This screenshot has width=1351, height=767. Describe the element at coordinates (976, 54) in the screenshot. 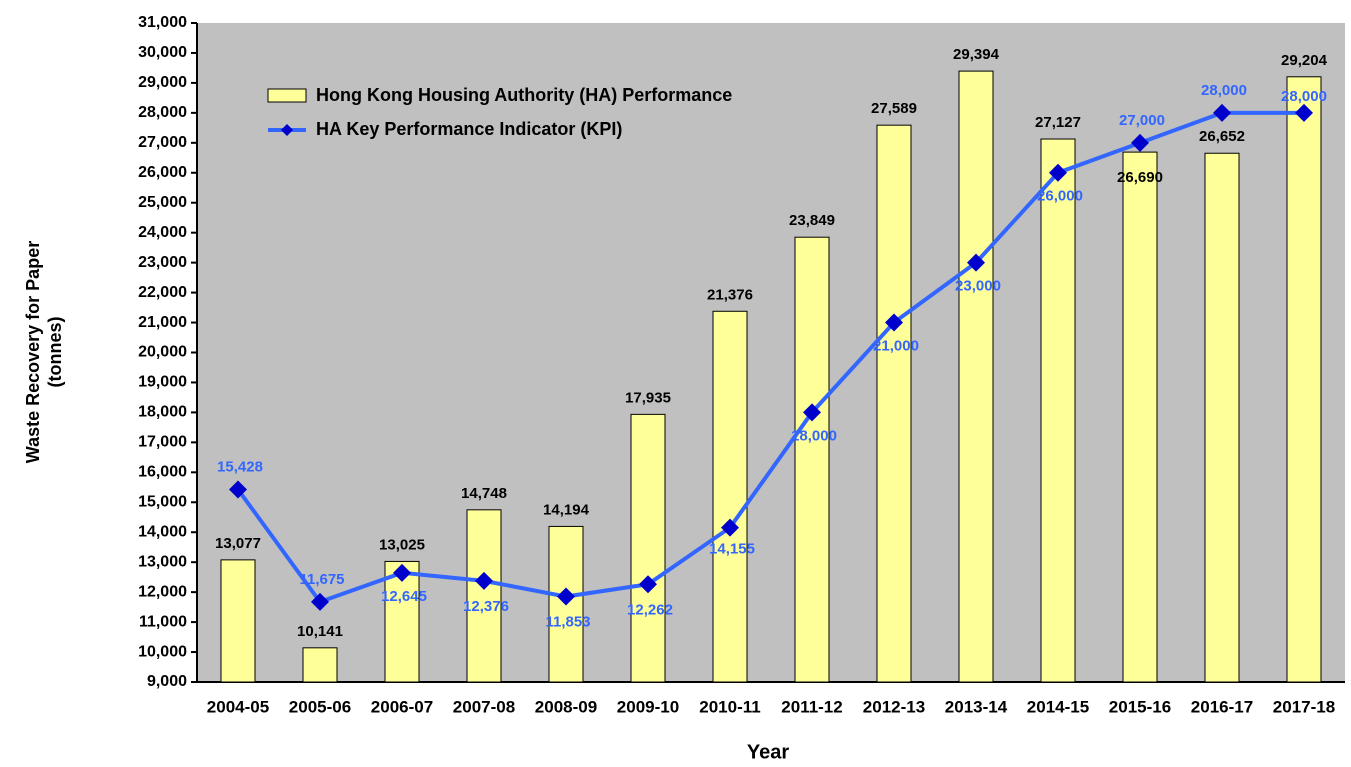

I see `bar-value-label: 29,394` at that location.